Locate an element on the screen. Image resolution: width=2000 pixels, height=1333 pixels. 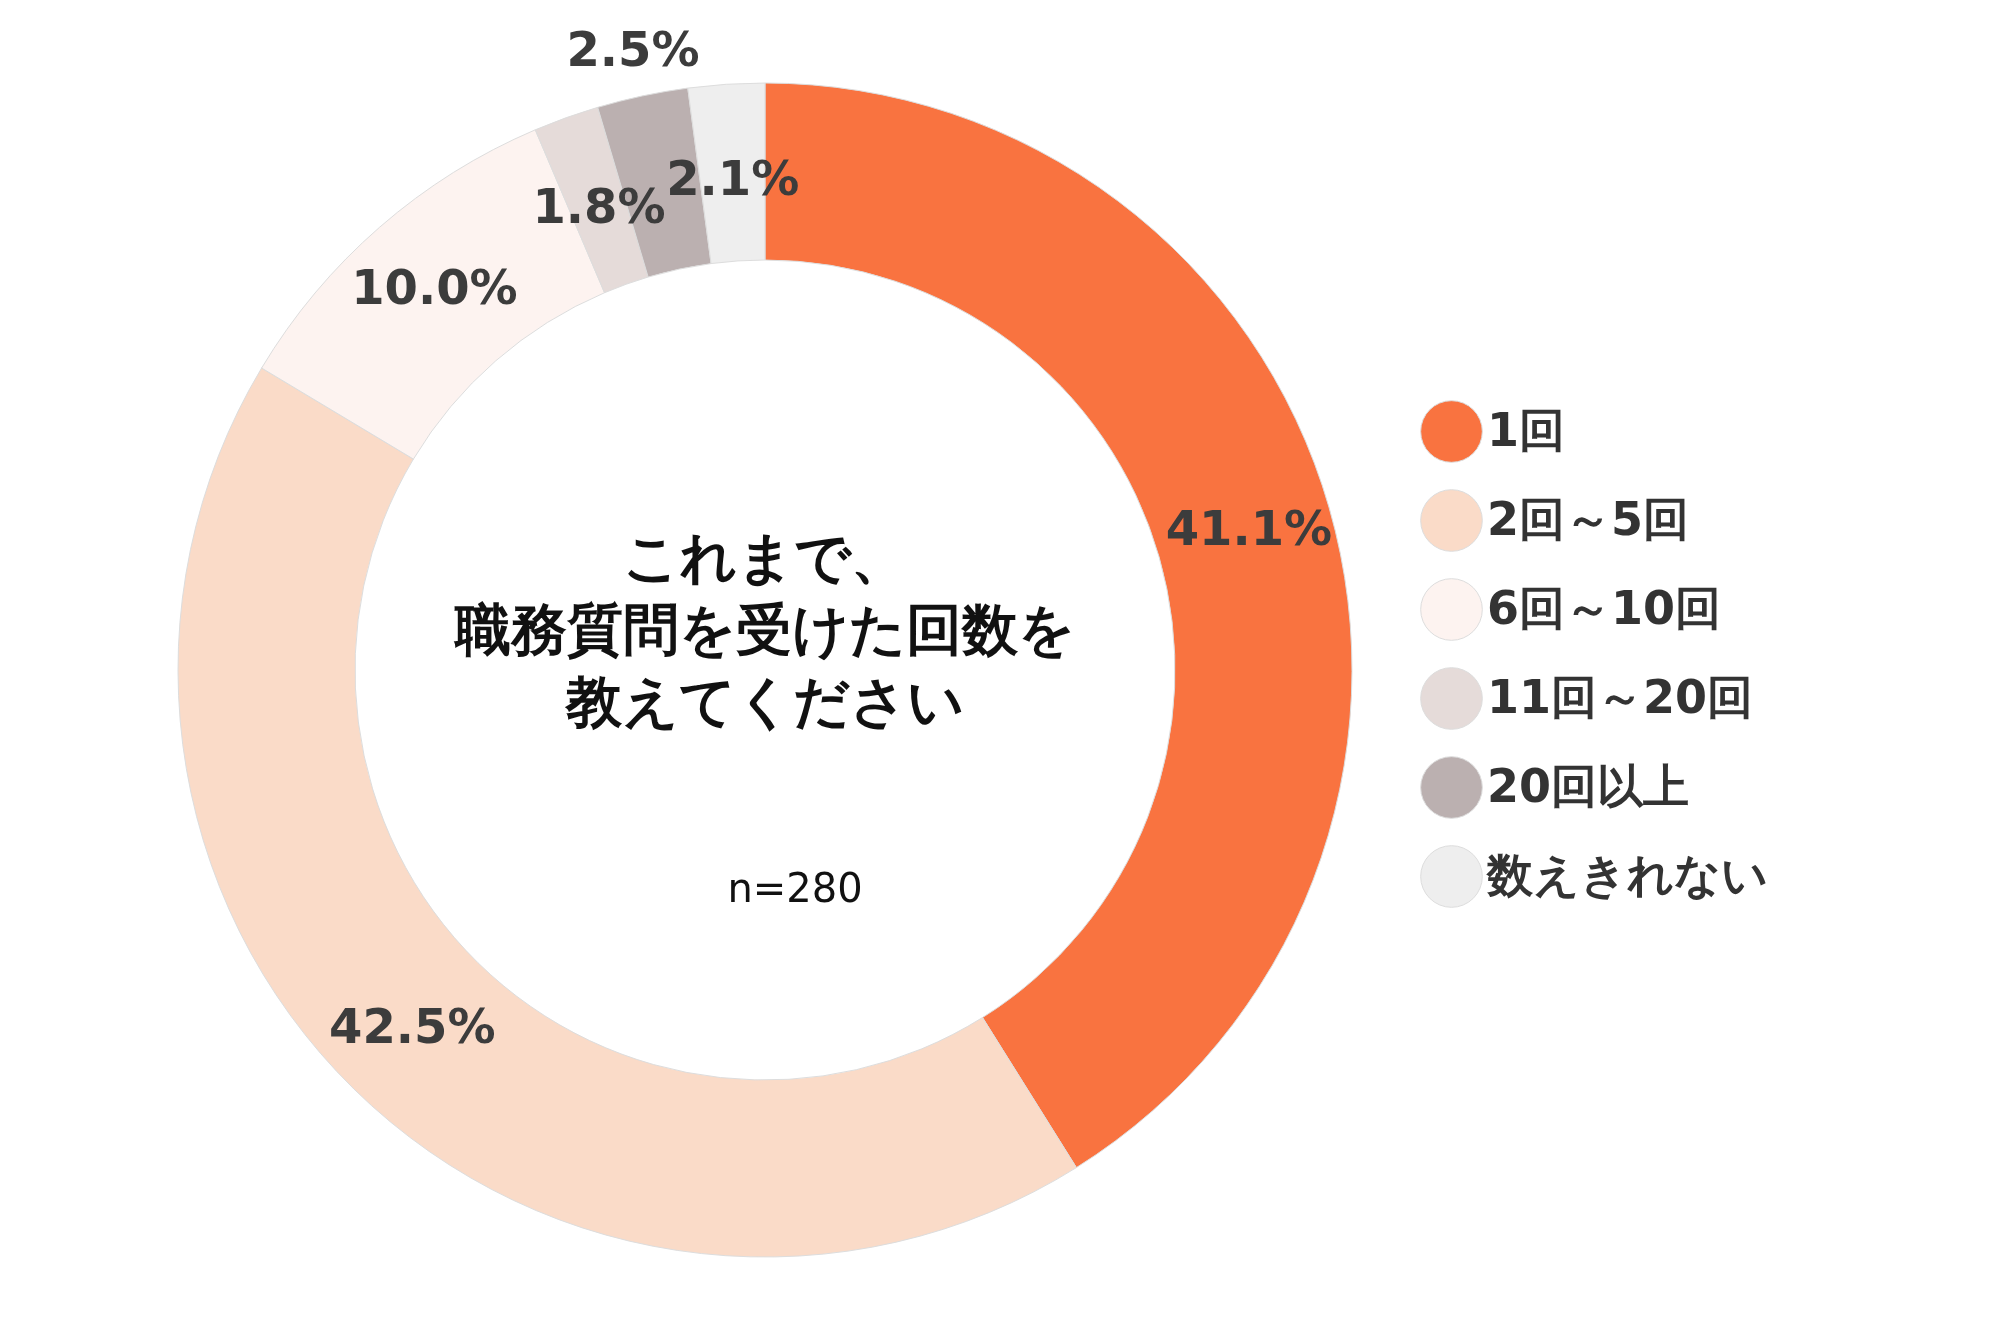
data-label: 1.8% is located at coordinates (599, 205).